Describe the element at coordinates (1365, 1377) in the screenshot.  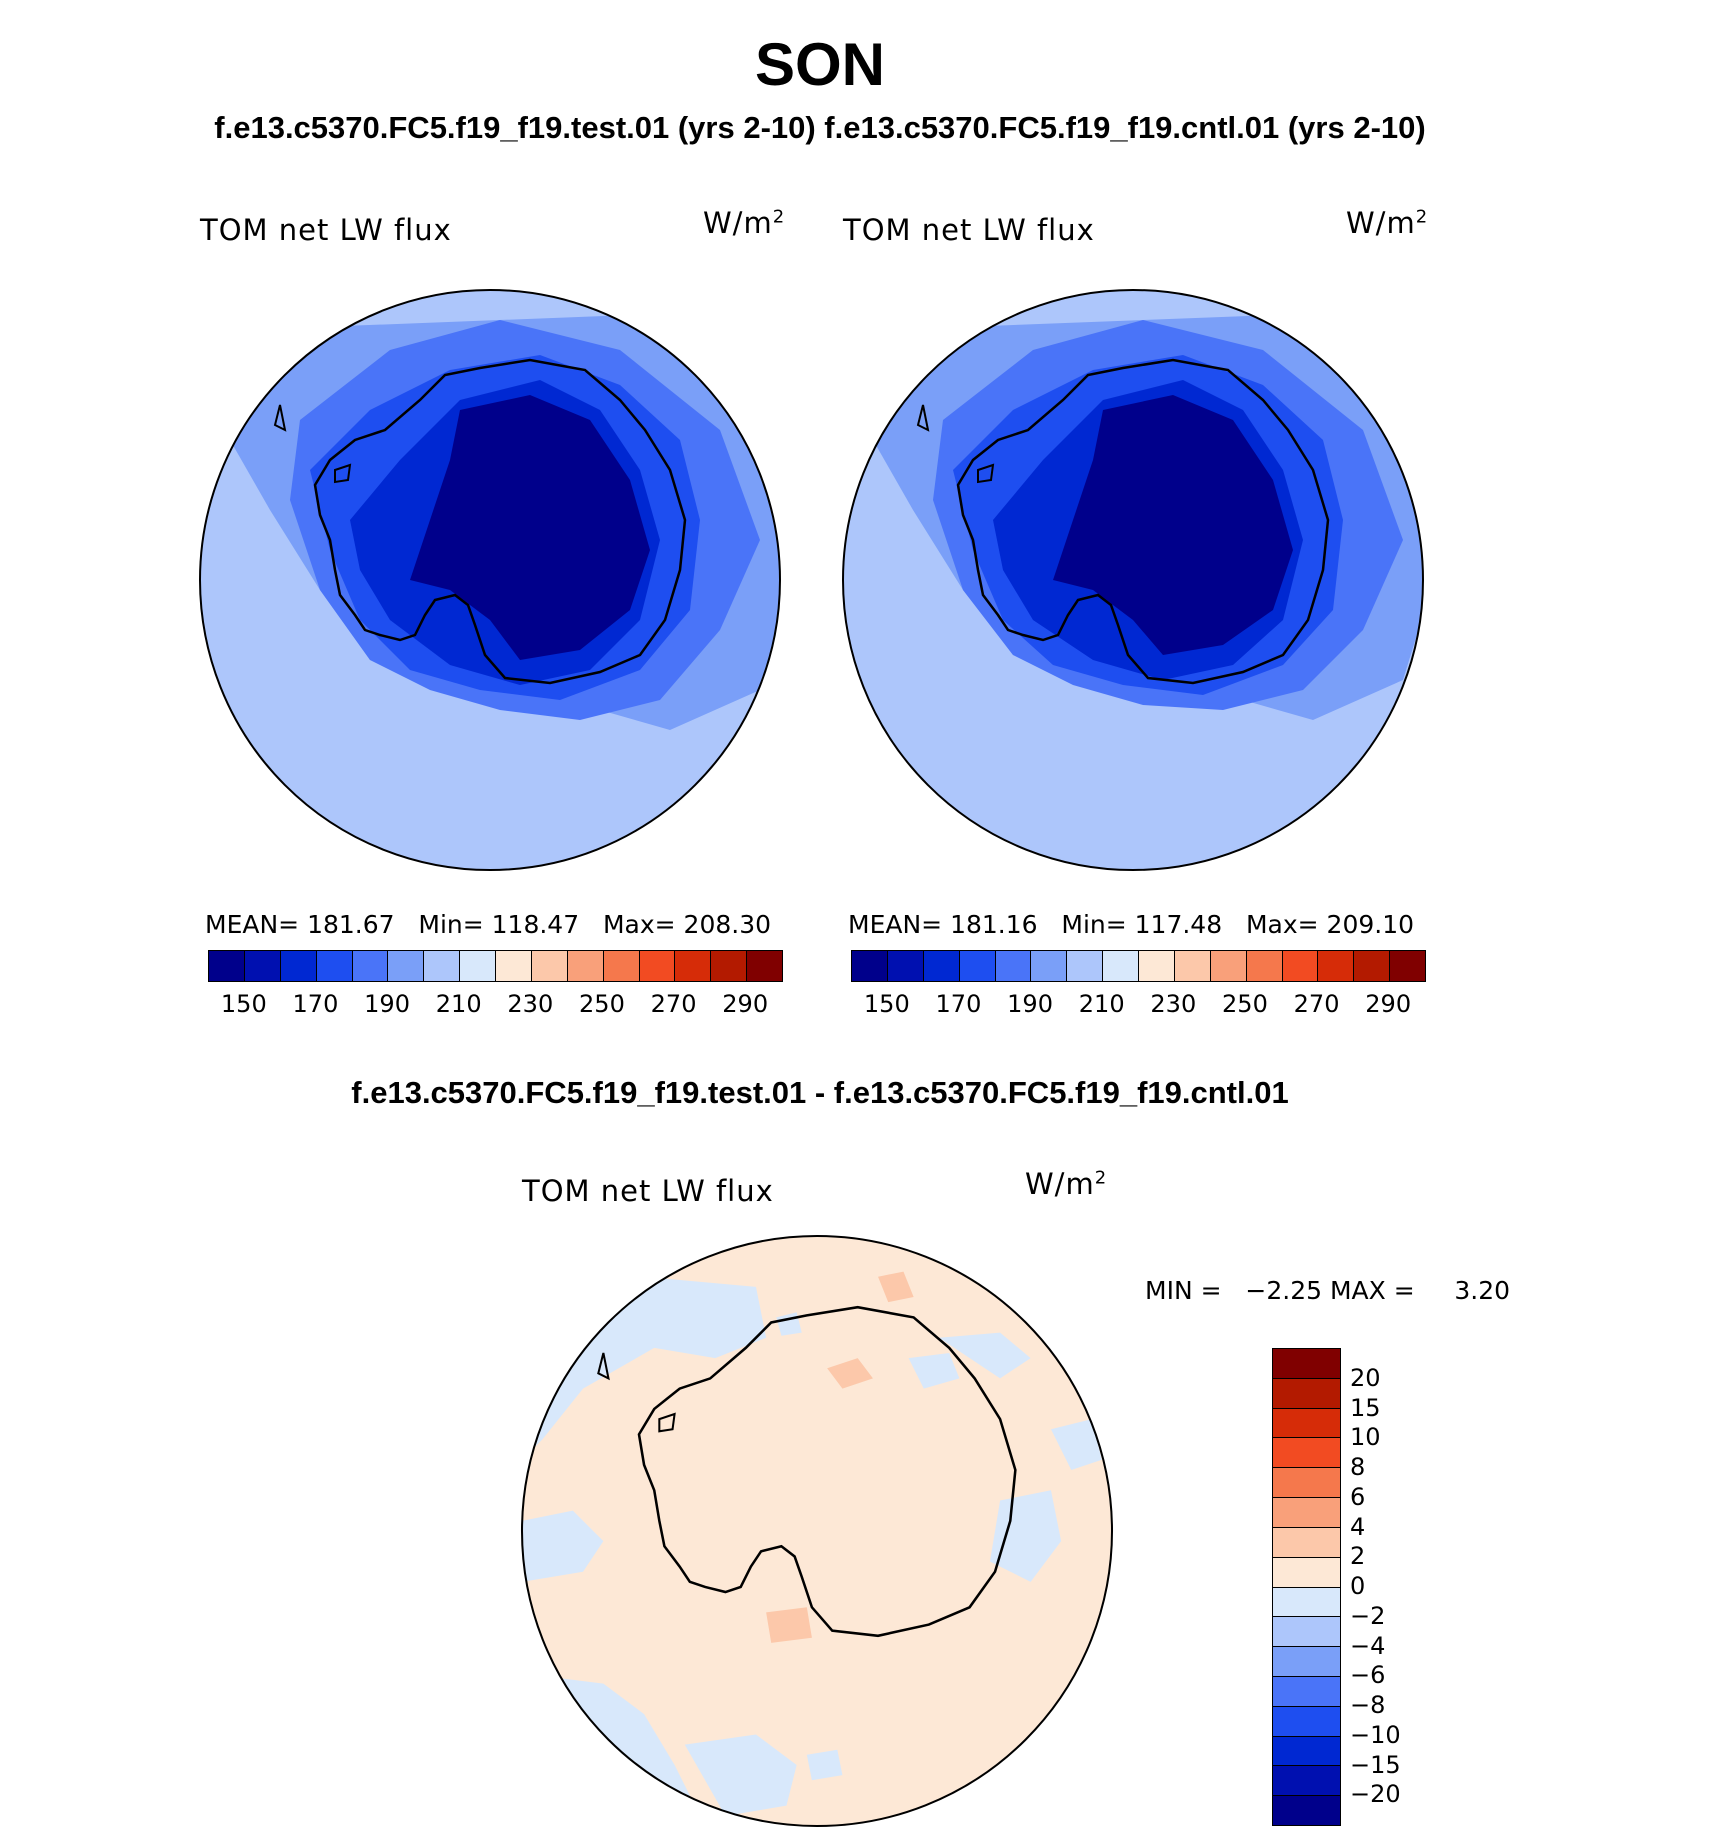
I see `colorbar-tick-label: 20` at that location.